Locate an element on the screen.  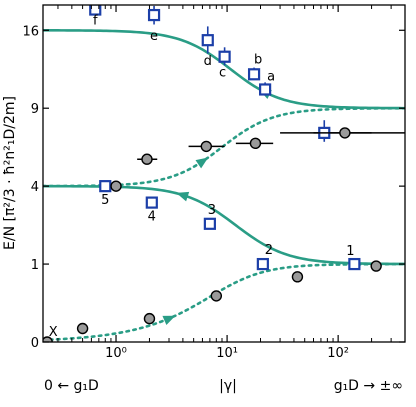
y-tick-label: 9 is located at coordinates (35, 109).